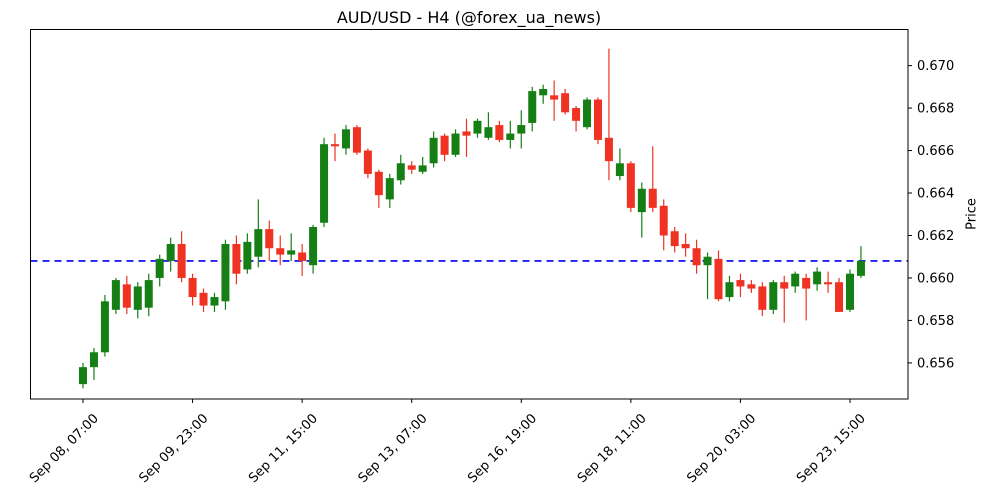  Describe the element at coordinates (935, 321) in the screenshot. I see `y-tick-label: 0.658` at that location.